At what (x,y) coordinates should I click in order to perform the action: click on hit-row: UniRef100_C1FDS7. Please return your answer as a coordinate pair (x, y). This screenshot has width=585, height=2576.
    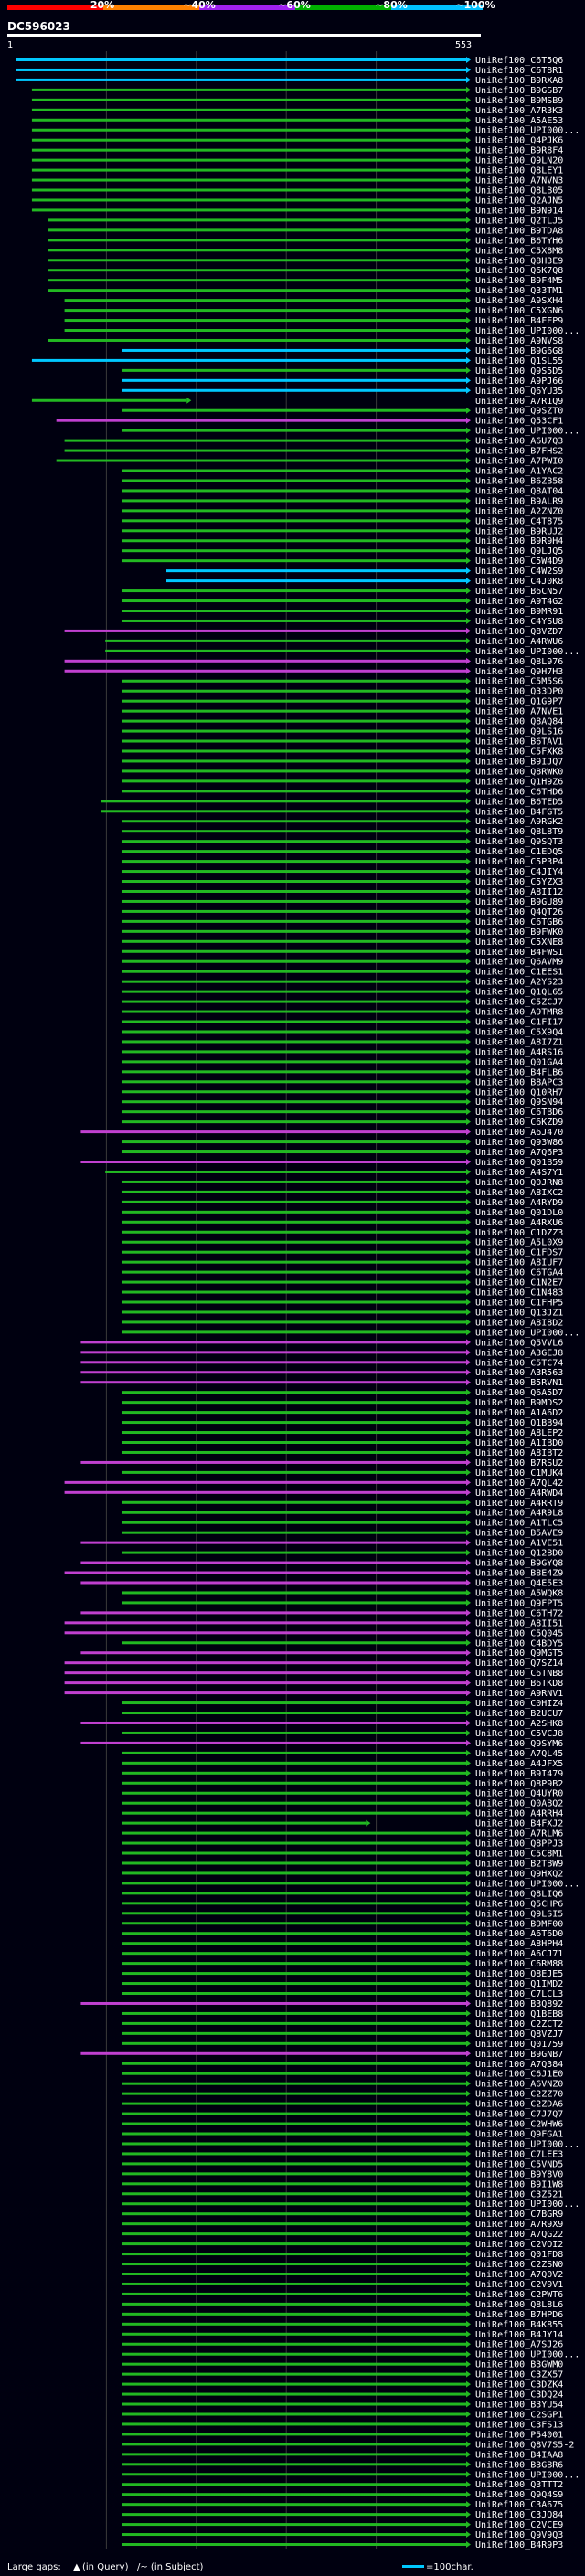
    Looking at the image, I should click on (342, 1253).